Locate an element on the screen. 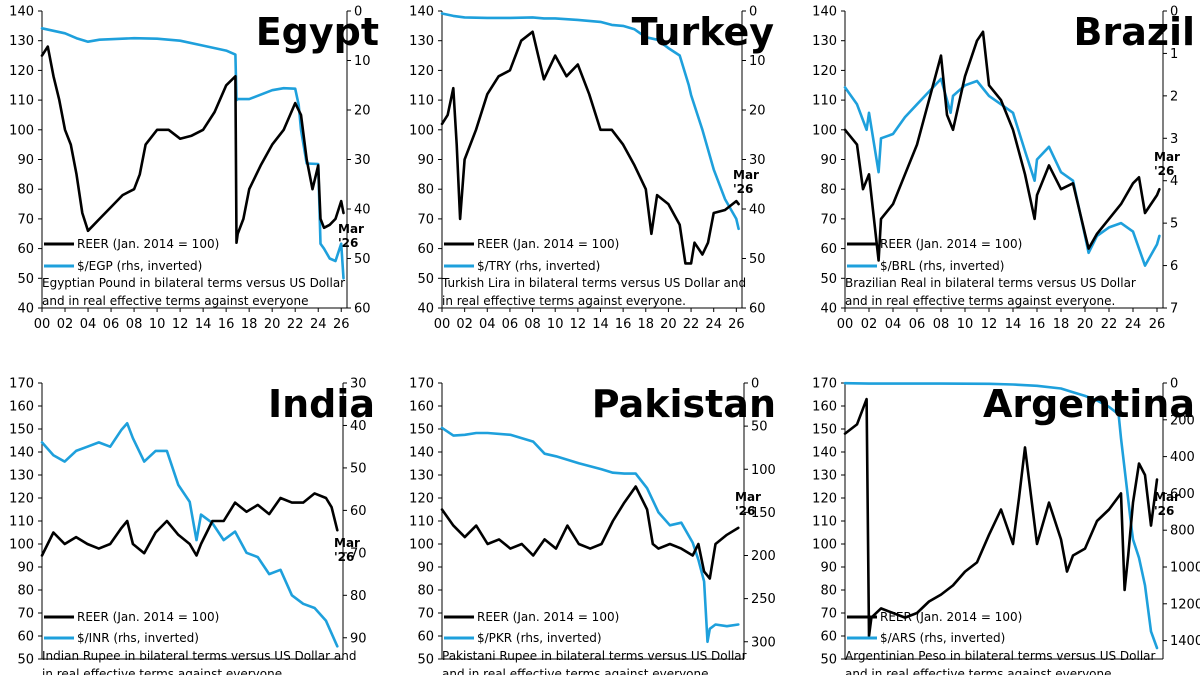 Image resolution: width=1200 pixels, height=675 pixels. x-tick-label: 08 is located at coordinates (134, 324).